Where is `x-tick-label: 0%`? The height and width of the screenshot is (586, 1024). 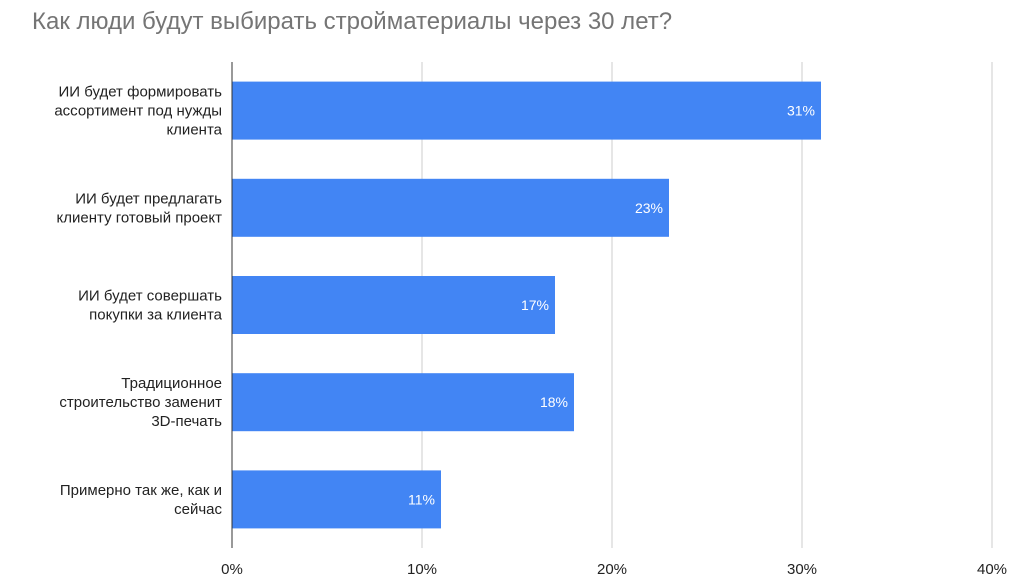 x-tick-label: 0% is located at coordinates (232, 569).